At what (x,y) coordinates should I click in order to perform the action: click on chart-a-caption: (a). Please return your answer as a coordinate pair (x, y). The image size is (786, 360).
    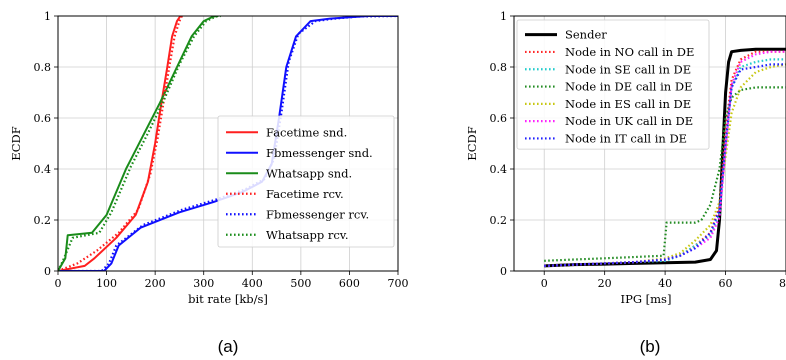
    Looking at the image, I should click on (228, 346).